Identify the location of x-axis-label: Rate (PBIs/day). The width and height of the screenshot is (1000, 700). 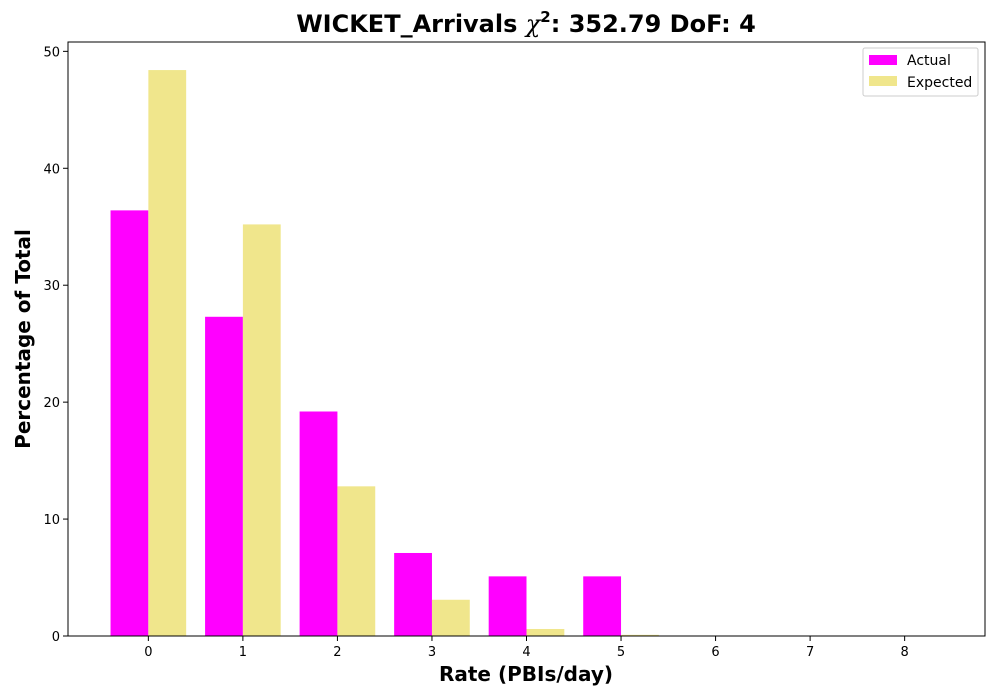
(526, 674).